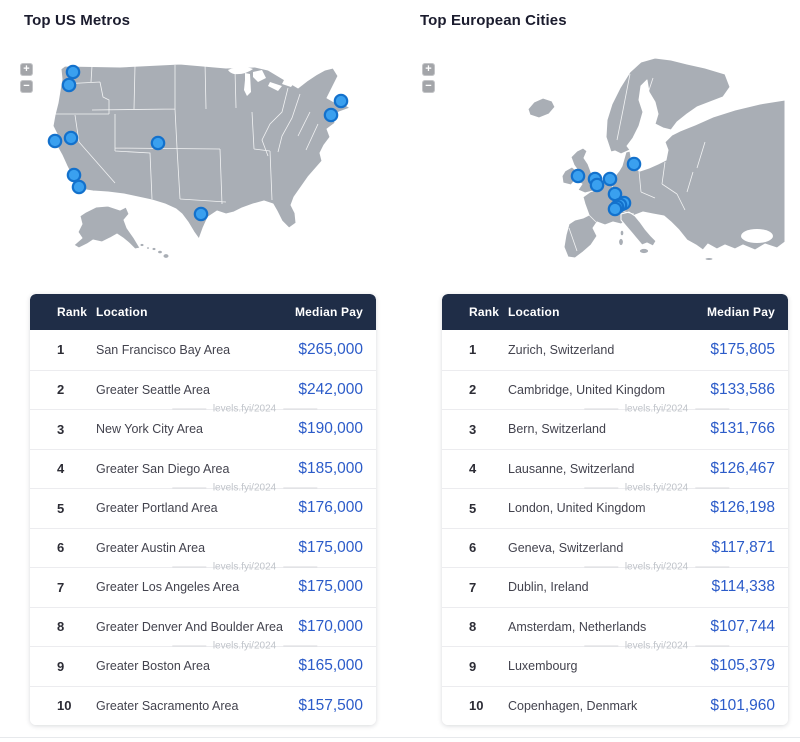 Image resolution: width=800 pixels, height=742 pixels. Describe the element at coordinates (644, 251) in the screenshot. I see `sicily` at that location.